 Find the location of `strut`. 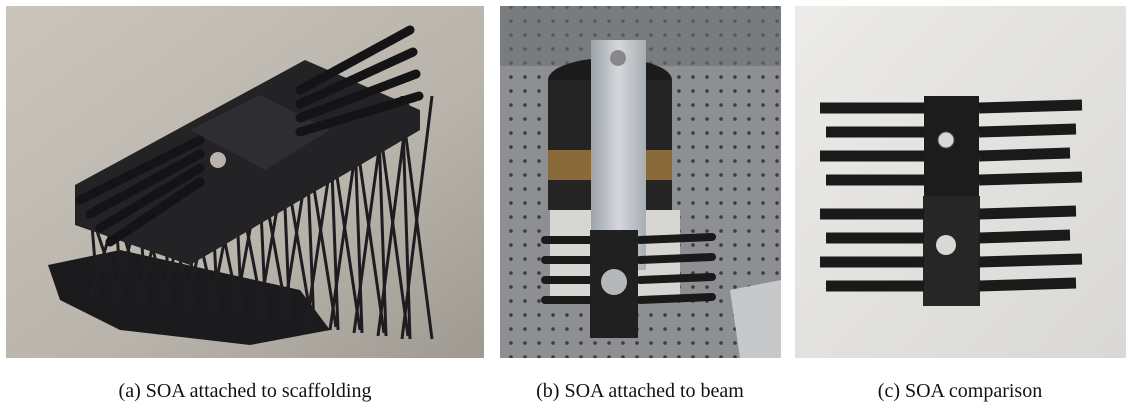

strut is located at coordinates (417, 217).